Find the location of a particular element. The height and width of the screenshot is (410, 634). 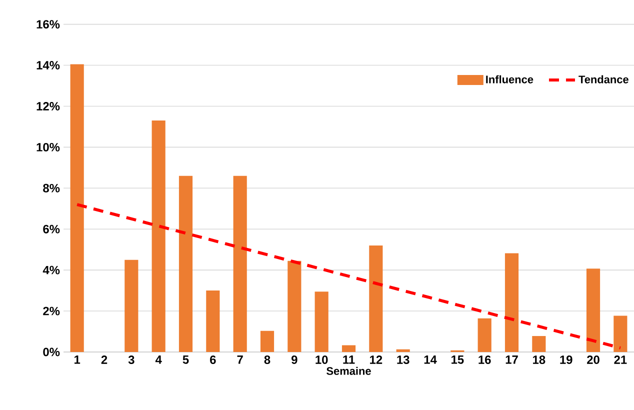

y-tick-label: 16% is located at coordinates (48, 24).